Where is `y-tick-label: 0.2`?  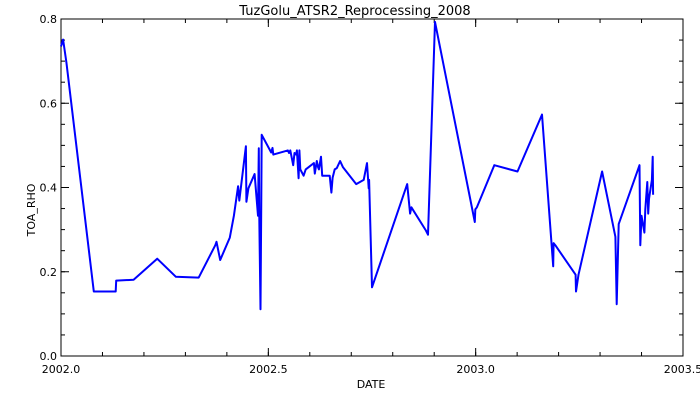
y-tick-label: 0.2 is located at coordinates (49, 272).